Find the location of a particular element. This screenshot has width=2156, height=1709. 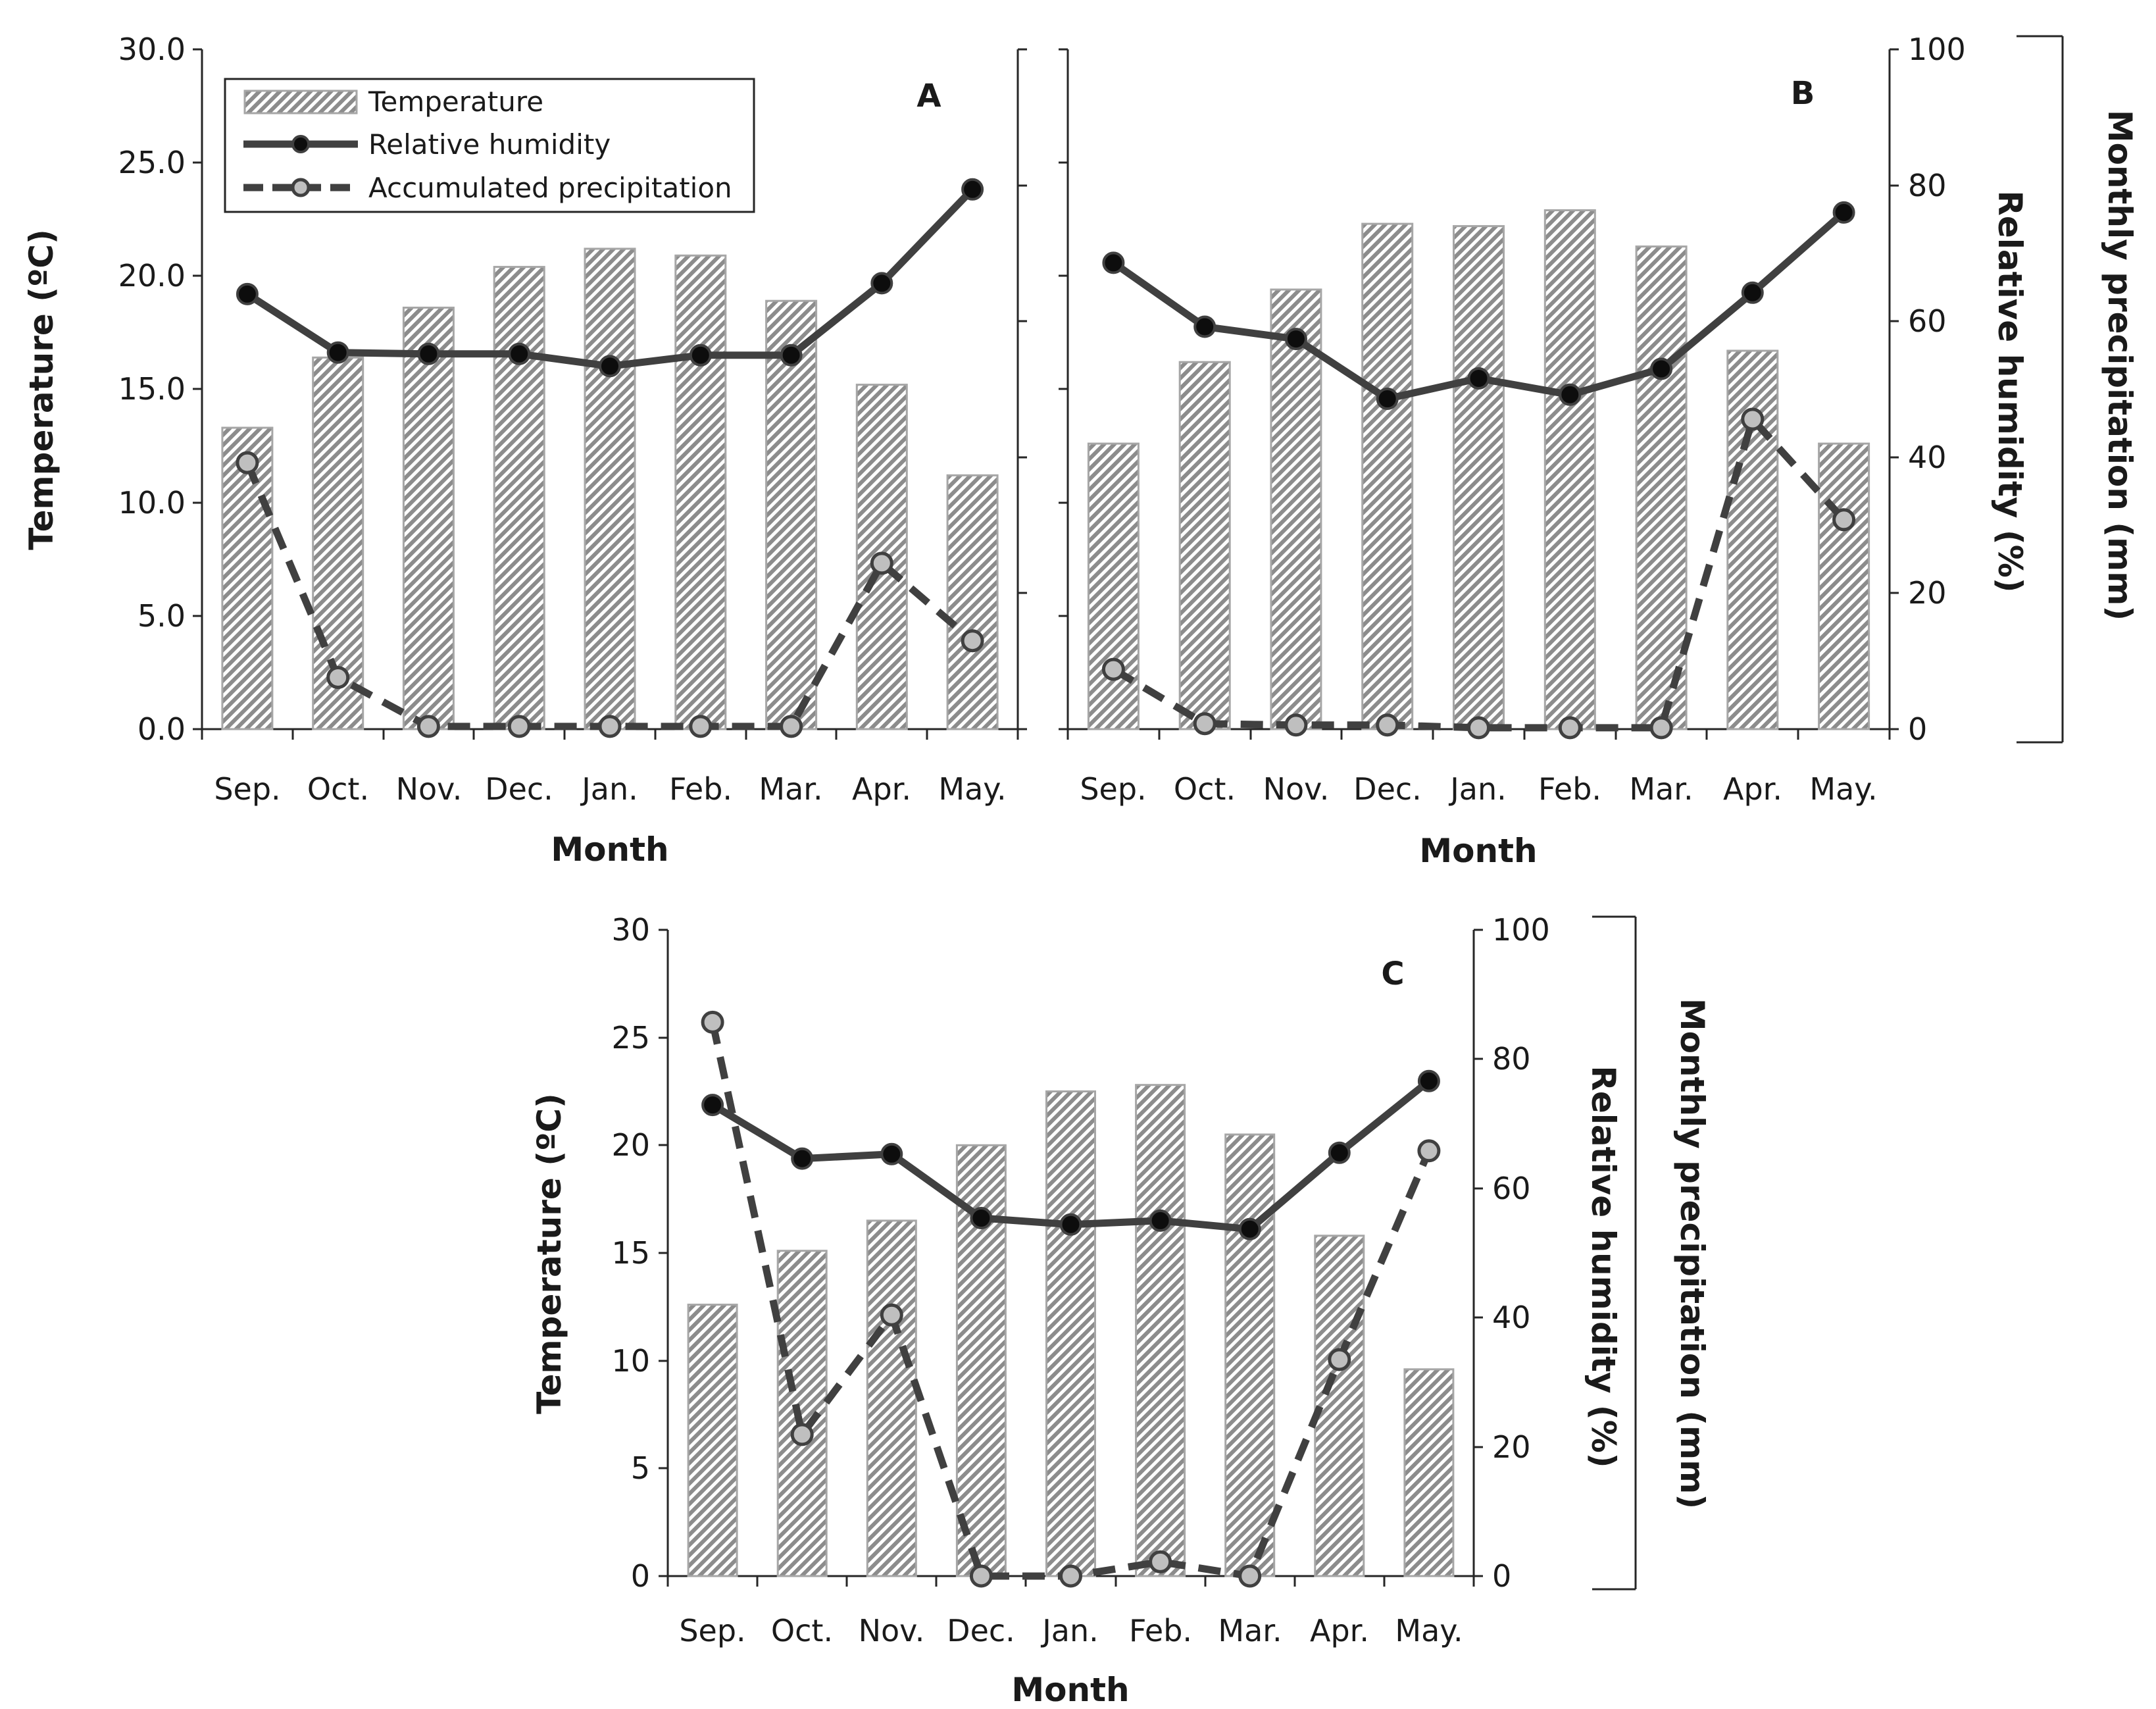

panel-b-x-tick: Feb. is located at coordinates (1569, 789).